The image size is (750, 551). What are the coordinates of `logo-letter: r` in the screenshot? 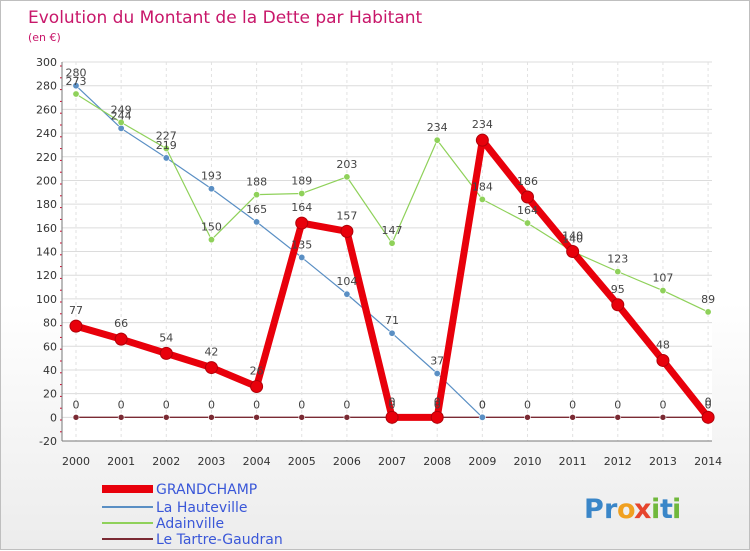 It's located at (611, 509).